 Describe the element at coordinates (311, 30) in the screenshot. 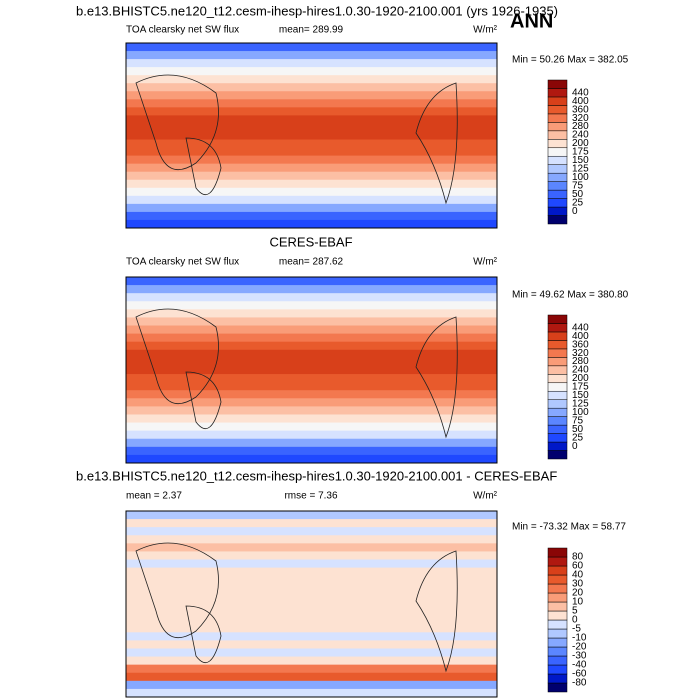

I see `center-label: mean= 289.99` at that location.